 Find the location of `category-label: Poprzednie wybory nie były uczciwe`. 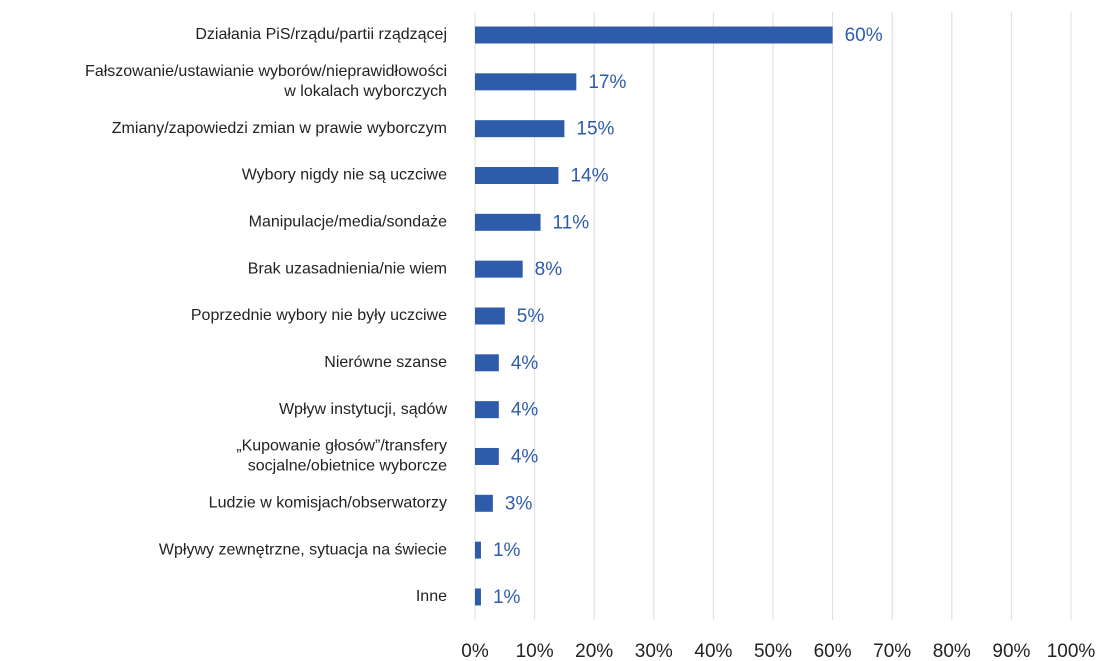

category-label: Poprzednie wybory nie były uczciwe is located at coordinates (319, 315).